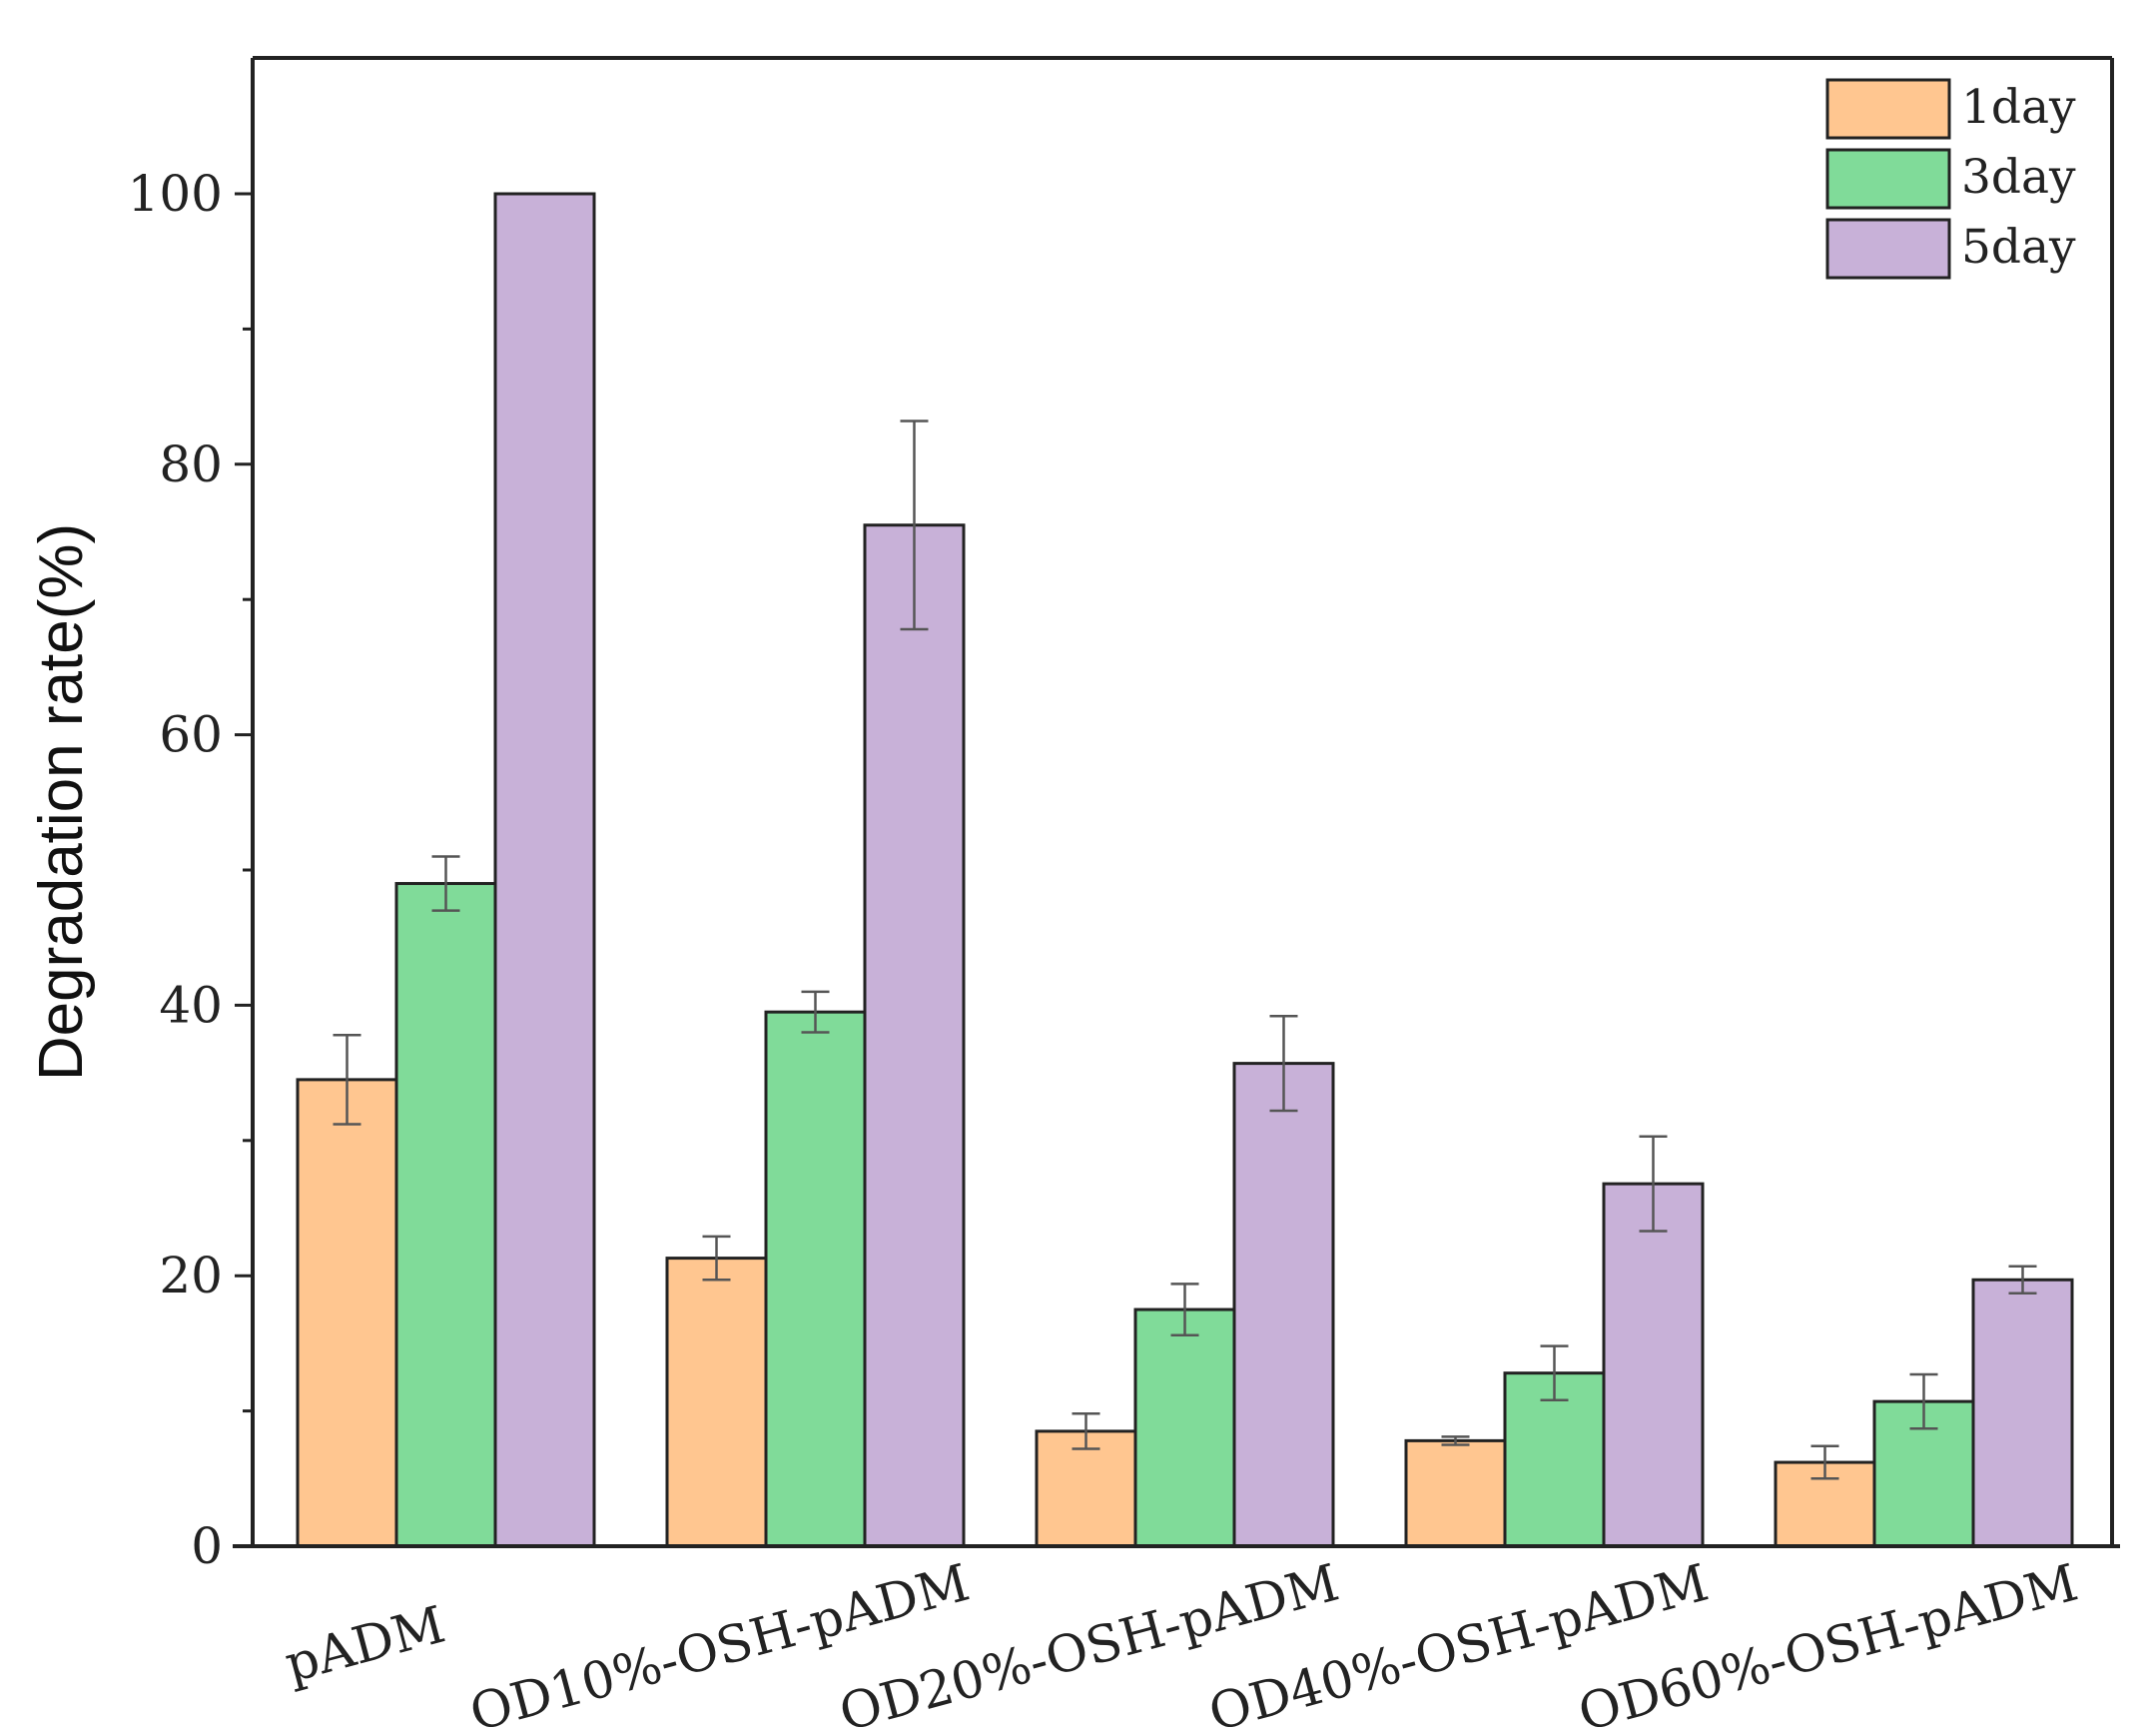 The image size is (2156, 1732). What do you see at coordinates (2019, 247) in the screenshot?
I see `legend-label-5day: 5day` at bounding box center [2019, 247].